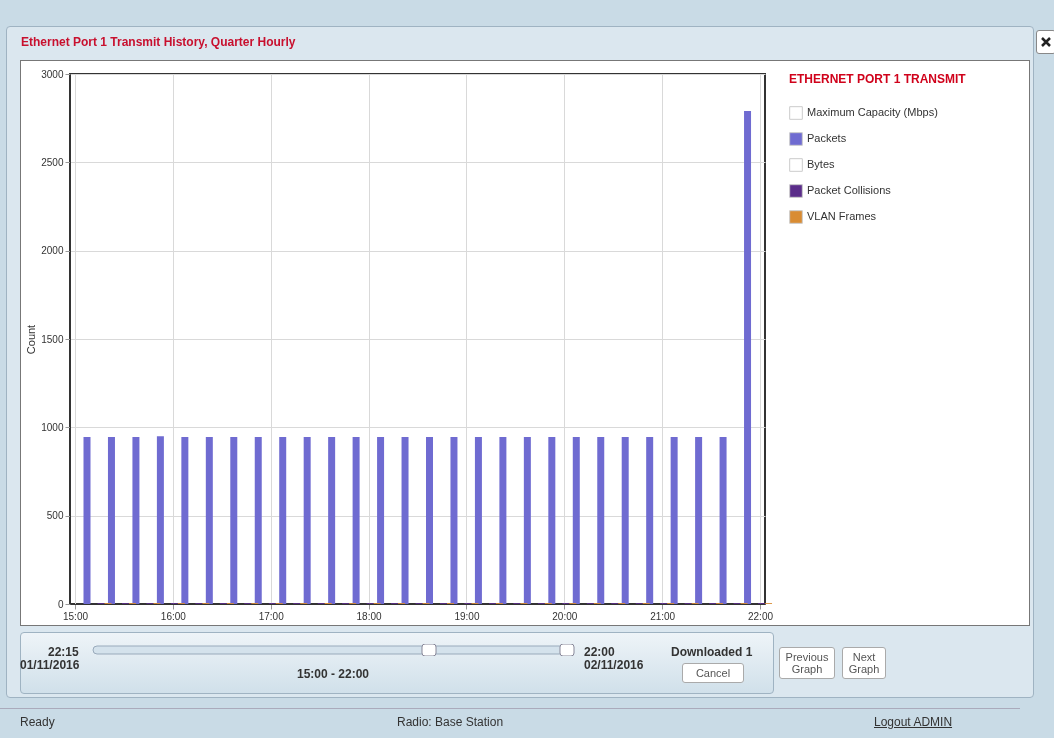  Describe the element at coordinates (52, 339) in the screenshot. I see `y-tick-label: 1500` at that location.